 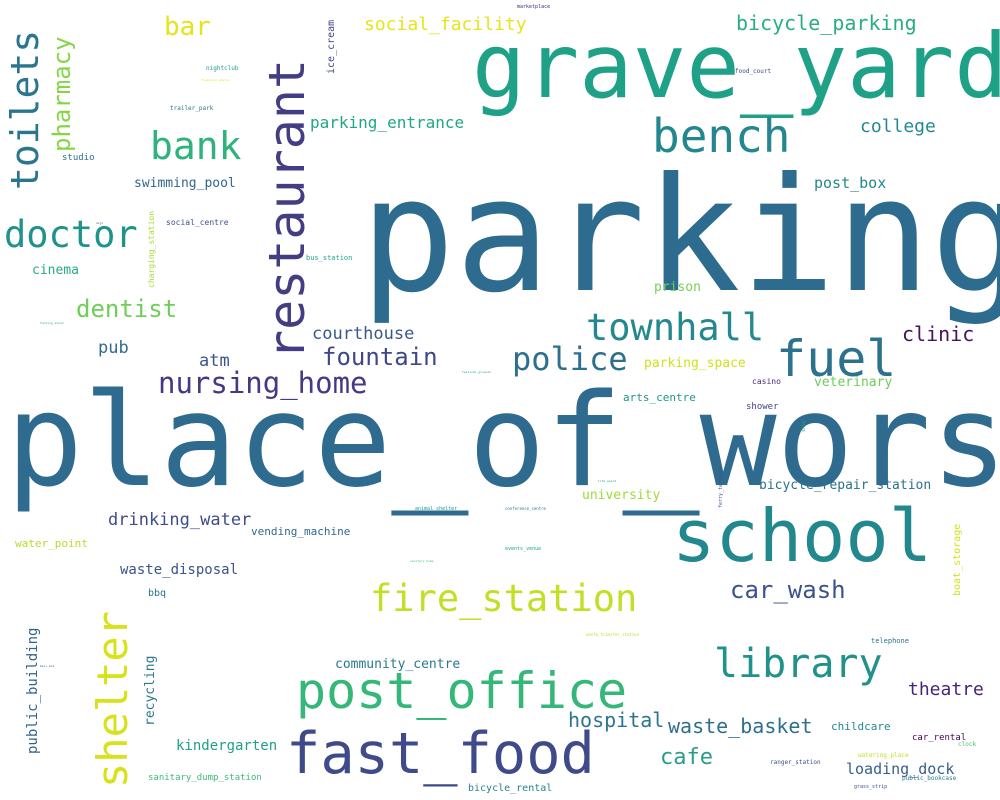 What do you see at coordinates (766, 381) in the screenshot?
I see `word-casino: casino` at bounding box center [766, 381].